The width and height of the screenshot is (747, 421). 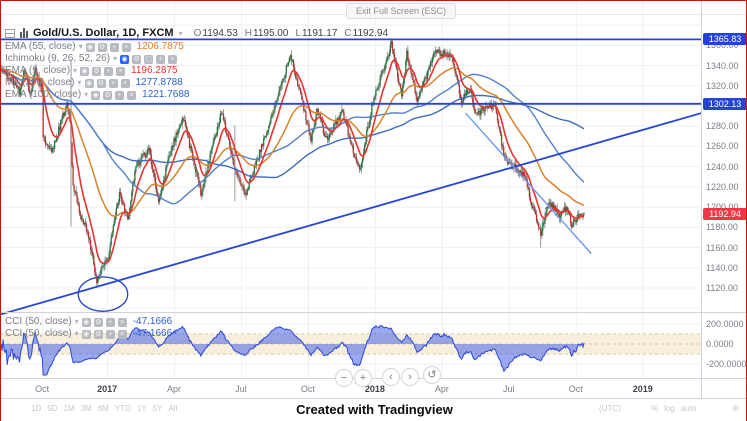 I want to click on zoom-in-button: +, so click(x=363, y=378).